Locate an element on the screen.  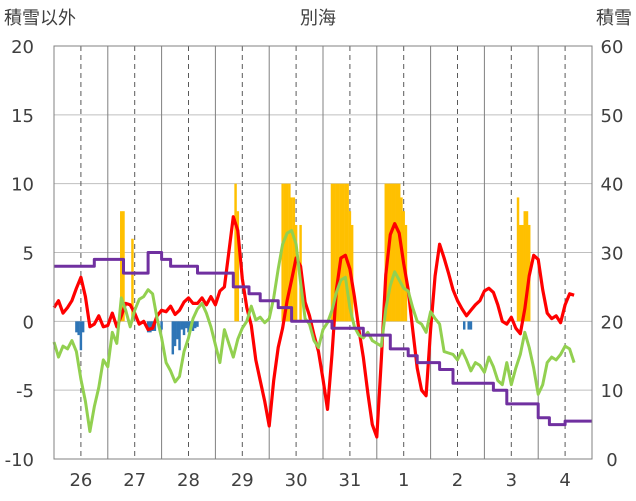
right-tick-label: 50 is located at coordinates (612, 116).